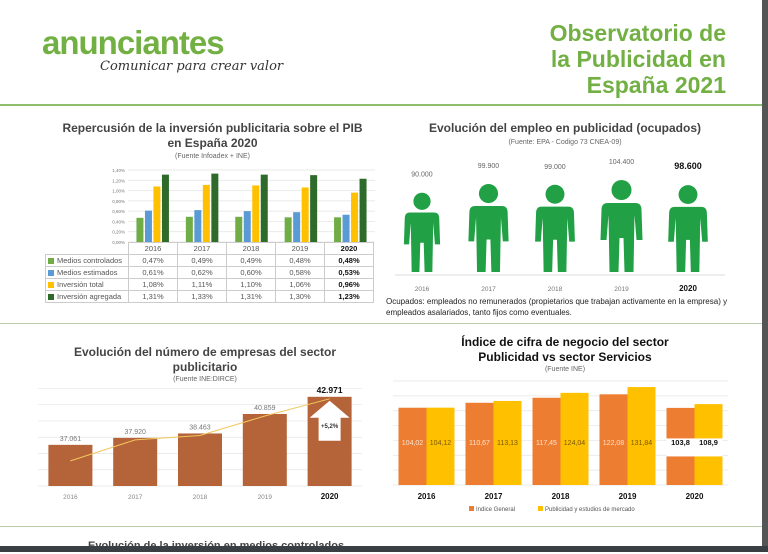 The image size is (768, 554). I want to click on series-label: Inversión agregada, so click(87, 296).